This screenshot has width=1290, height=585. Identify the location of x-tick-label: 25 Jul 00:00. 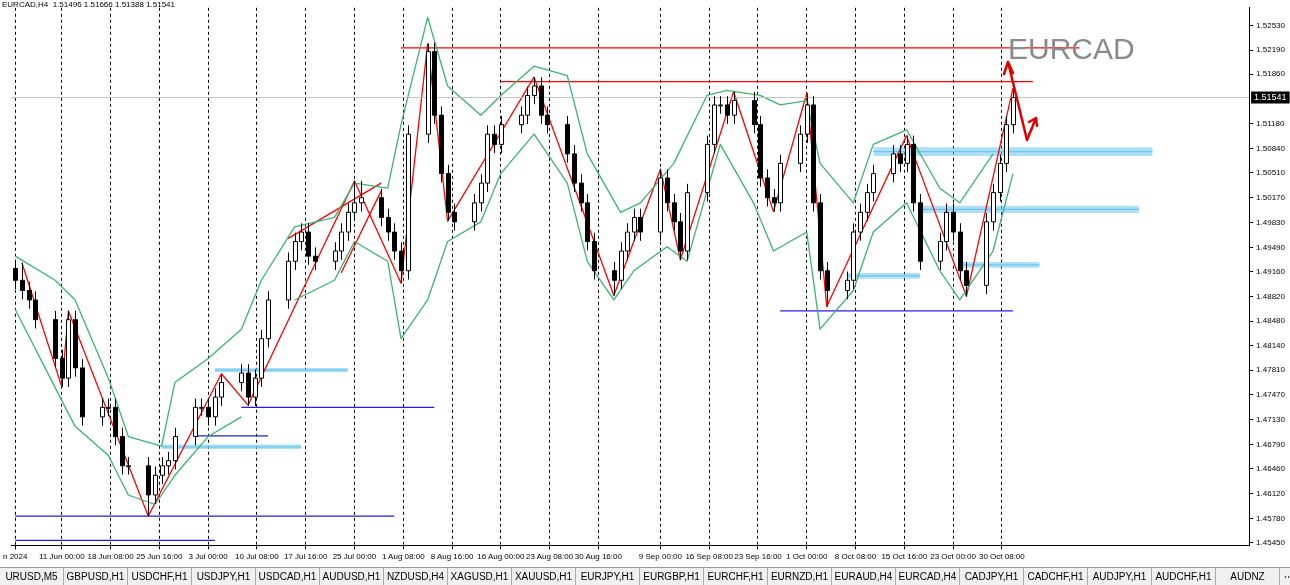
(354, 557).